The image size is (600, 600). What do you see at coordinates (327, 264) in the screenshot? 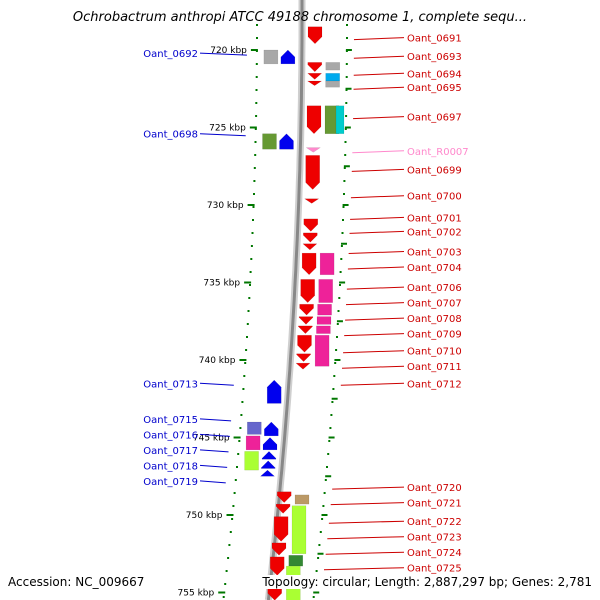
I see `gene-feature-Oant_0704-b` at bounding box center [327, 264].